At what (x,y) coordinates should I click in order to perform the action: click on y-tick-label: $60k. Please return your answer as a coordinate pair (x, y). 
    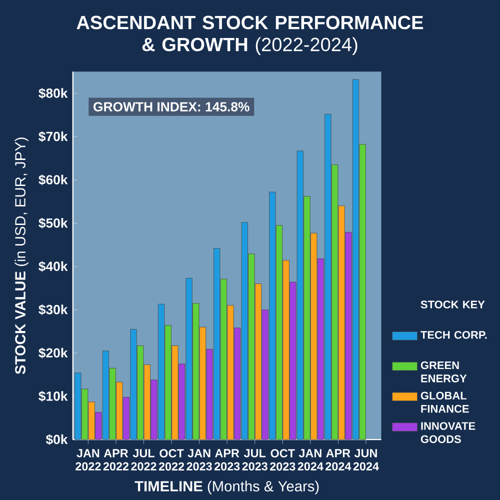
    Looking at the image, I should click on (53, 180).